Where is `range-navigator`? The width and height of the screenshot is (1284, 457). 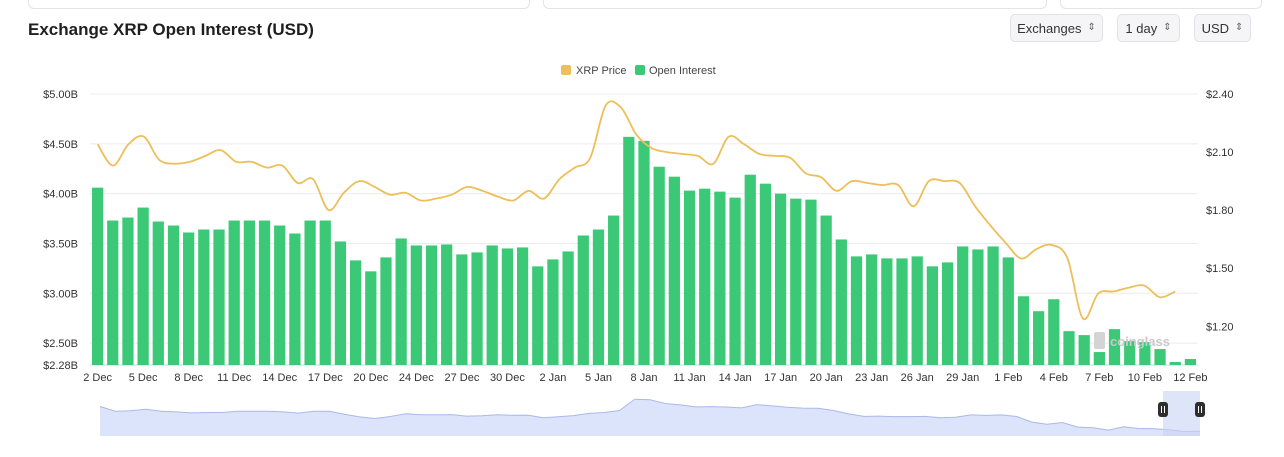 range-navigator is located at coordinates (652, 413).